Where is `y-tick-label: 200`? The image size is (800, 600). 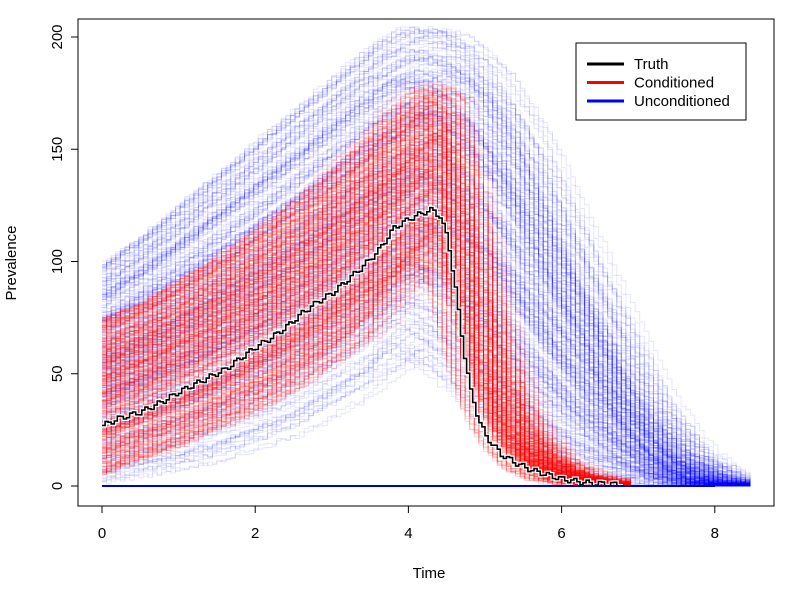 y-tick-label: 200 is located at coordinates (57, 36).